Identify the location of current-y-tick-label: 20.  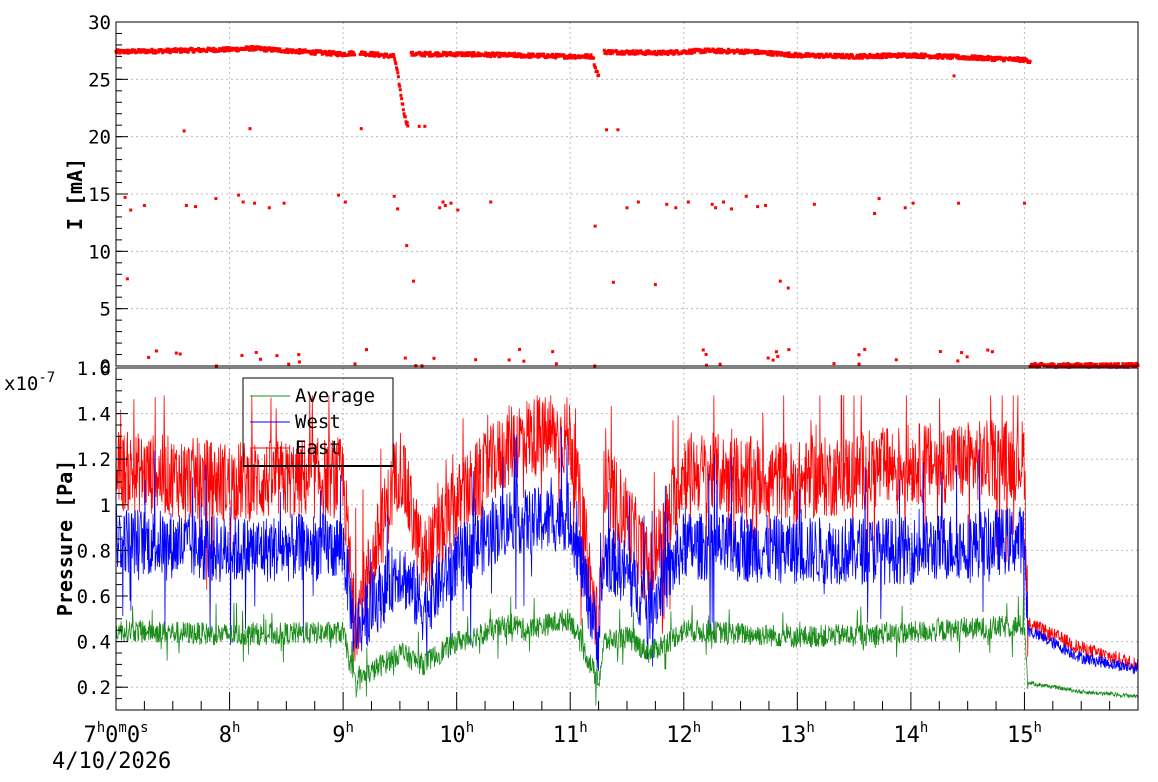
(99, 138).